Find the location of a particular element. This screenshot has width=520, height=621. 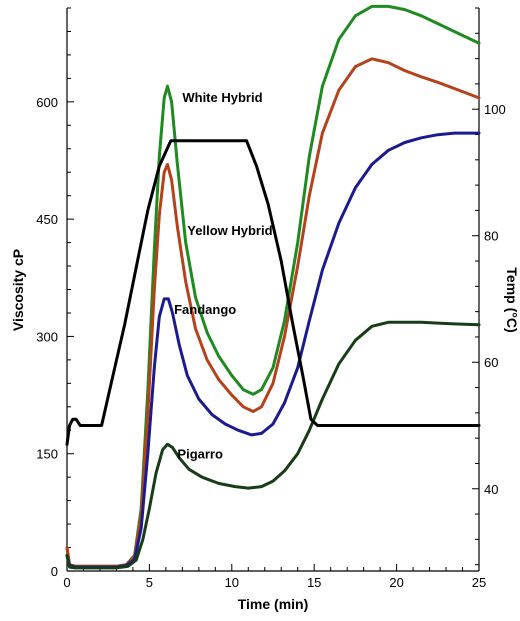

right-tick-label: 80 is located at coordinates (491, 236).